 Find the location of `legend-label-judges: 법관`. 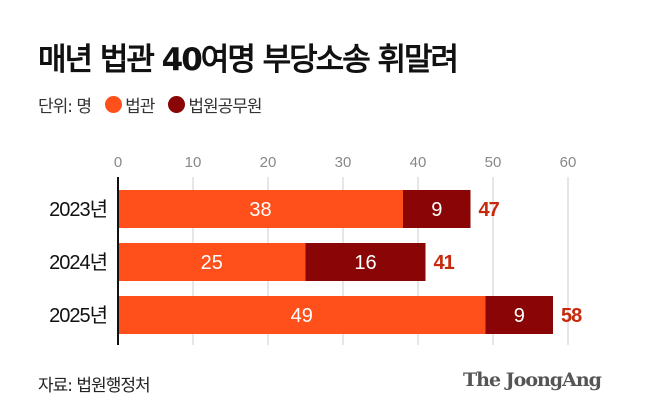

legend-label-judges: 법관 is located at coordinates (140, 107).